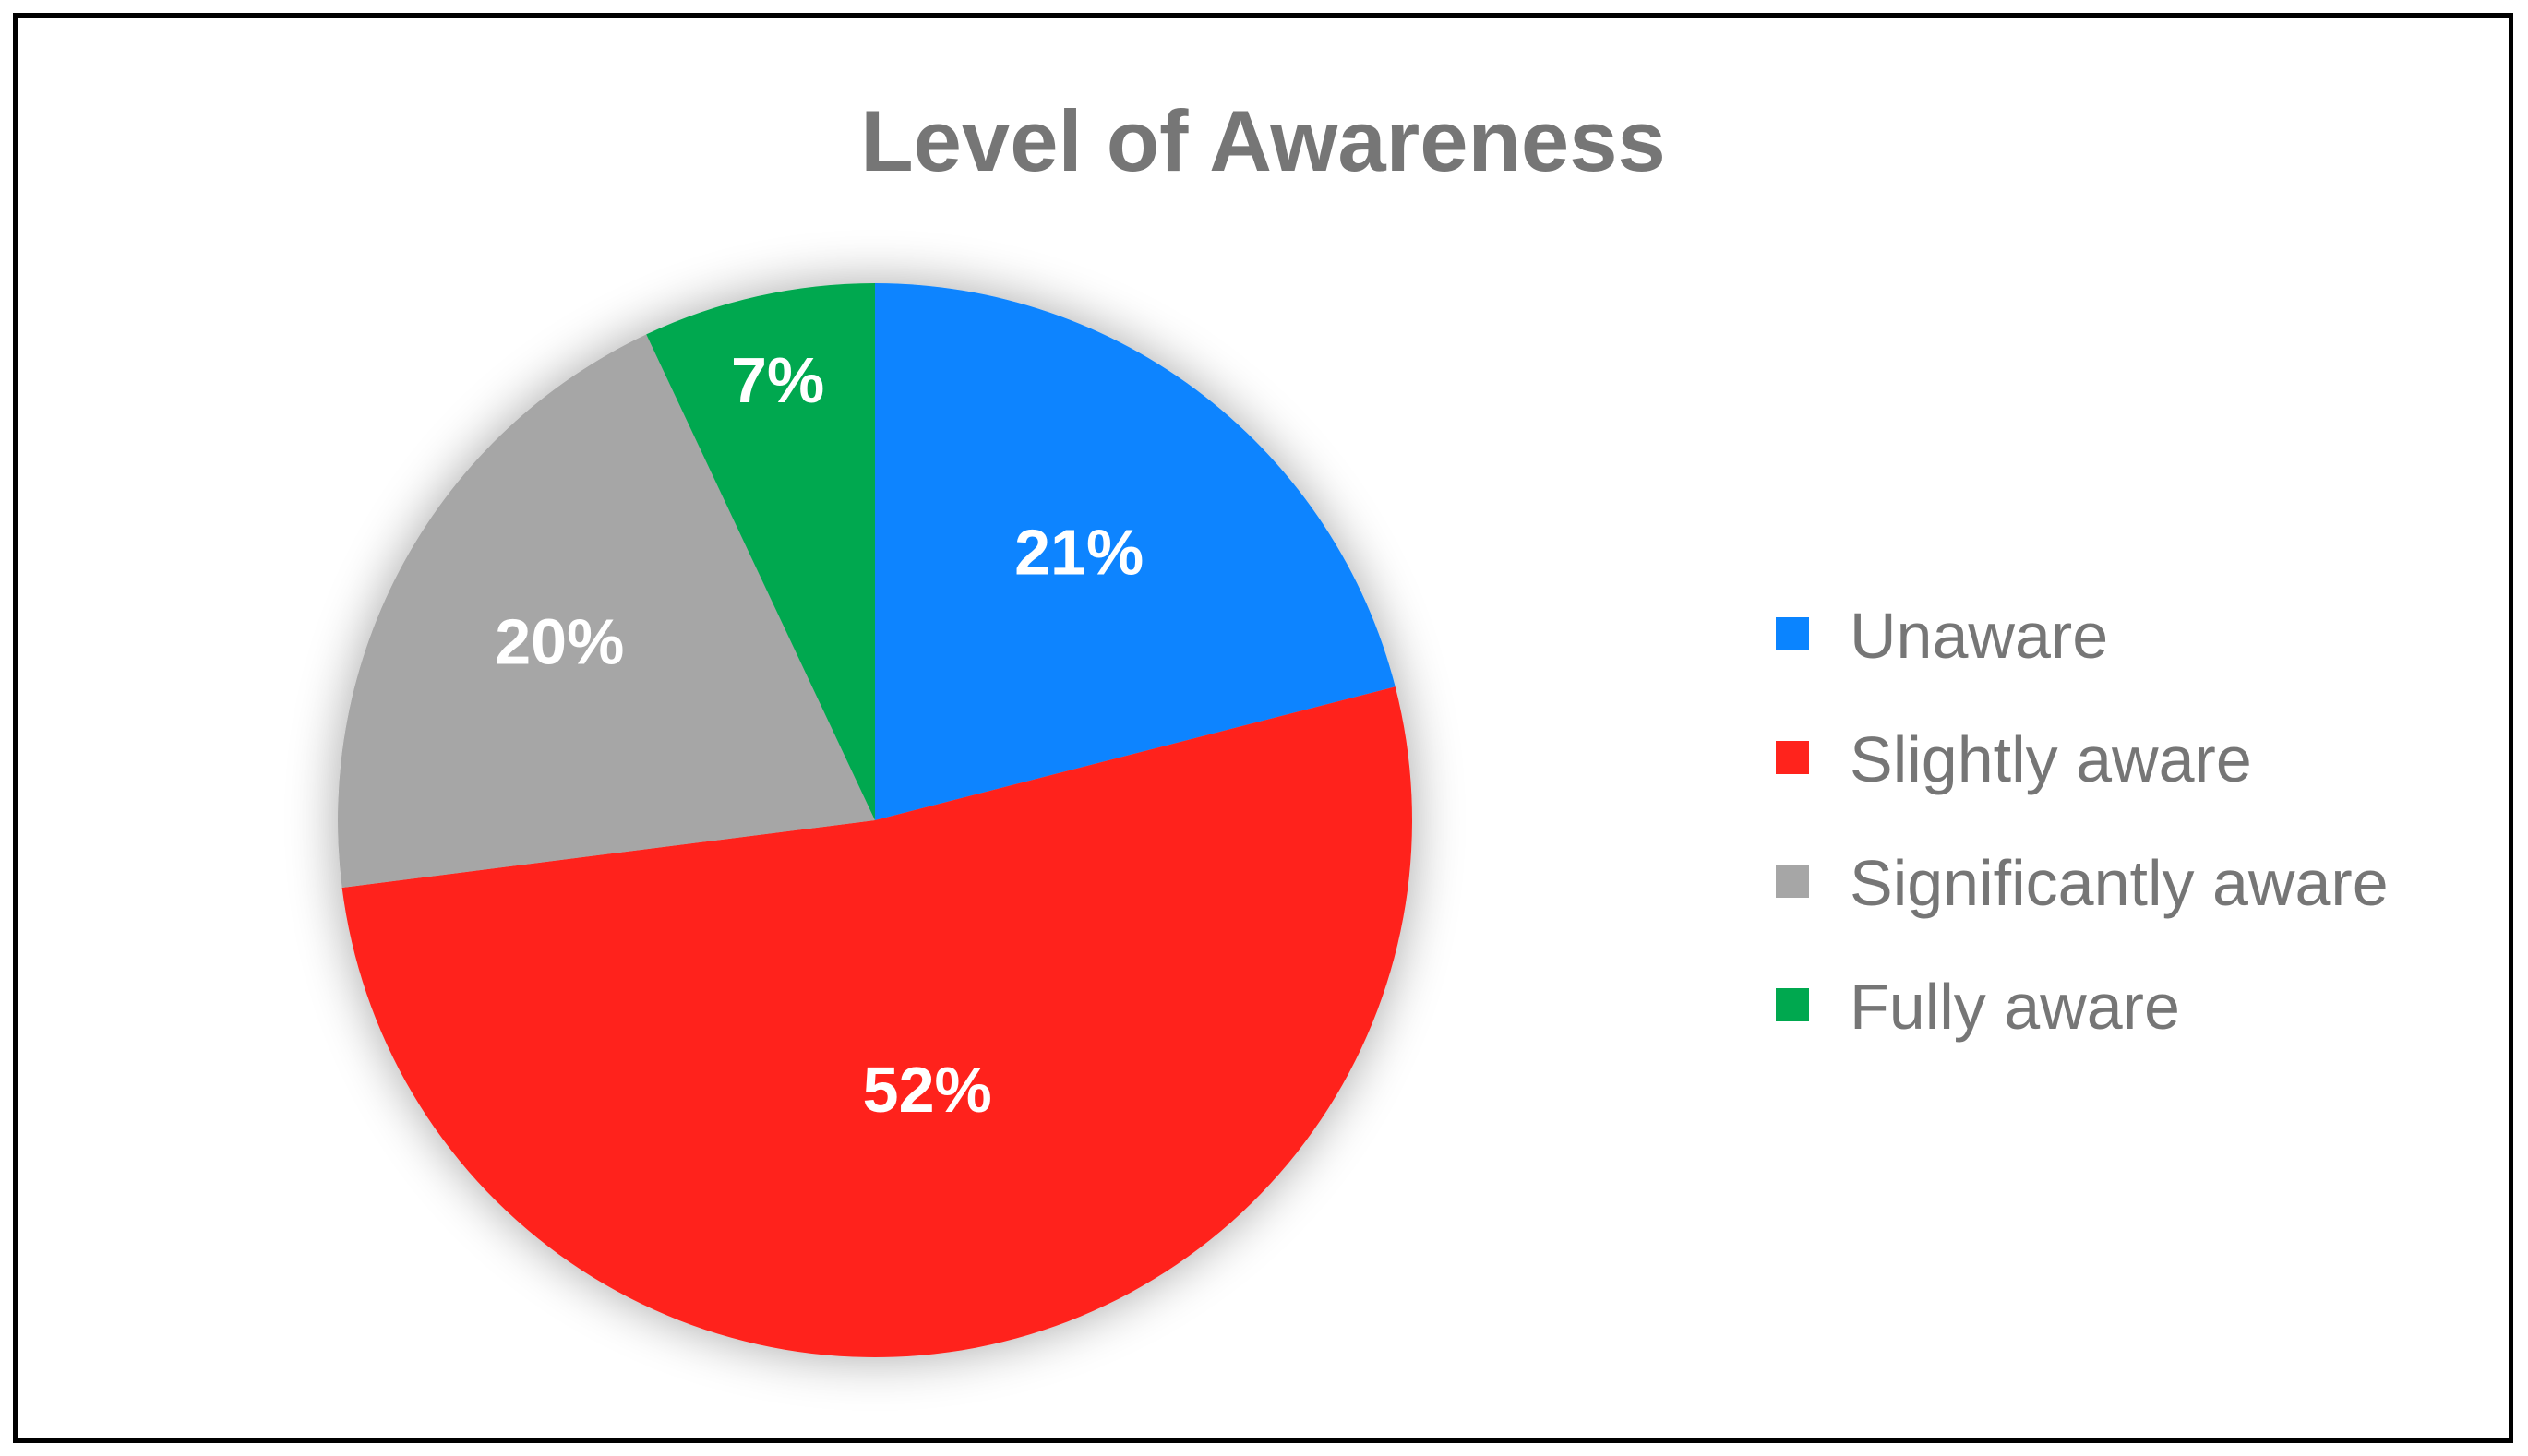 Image resolution: width=2528 pixels, height=1456 pixels. Describe the element at coordinates (761, 551) in the screenshot. I see `pie-slice-fully-aware` at that location.